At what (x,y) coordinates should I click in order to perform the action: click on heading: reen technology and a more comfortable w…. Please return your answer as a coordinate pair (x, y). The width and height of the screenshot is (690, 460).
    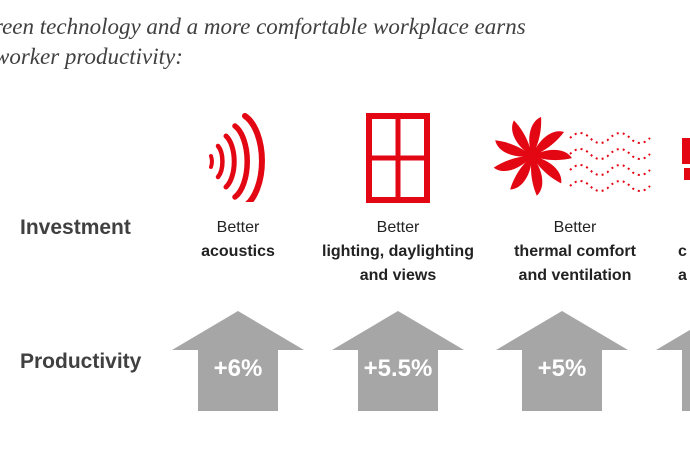
    Looking at the image, I should click on (345, 42).